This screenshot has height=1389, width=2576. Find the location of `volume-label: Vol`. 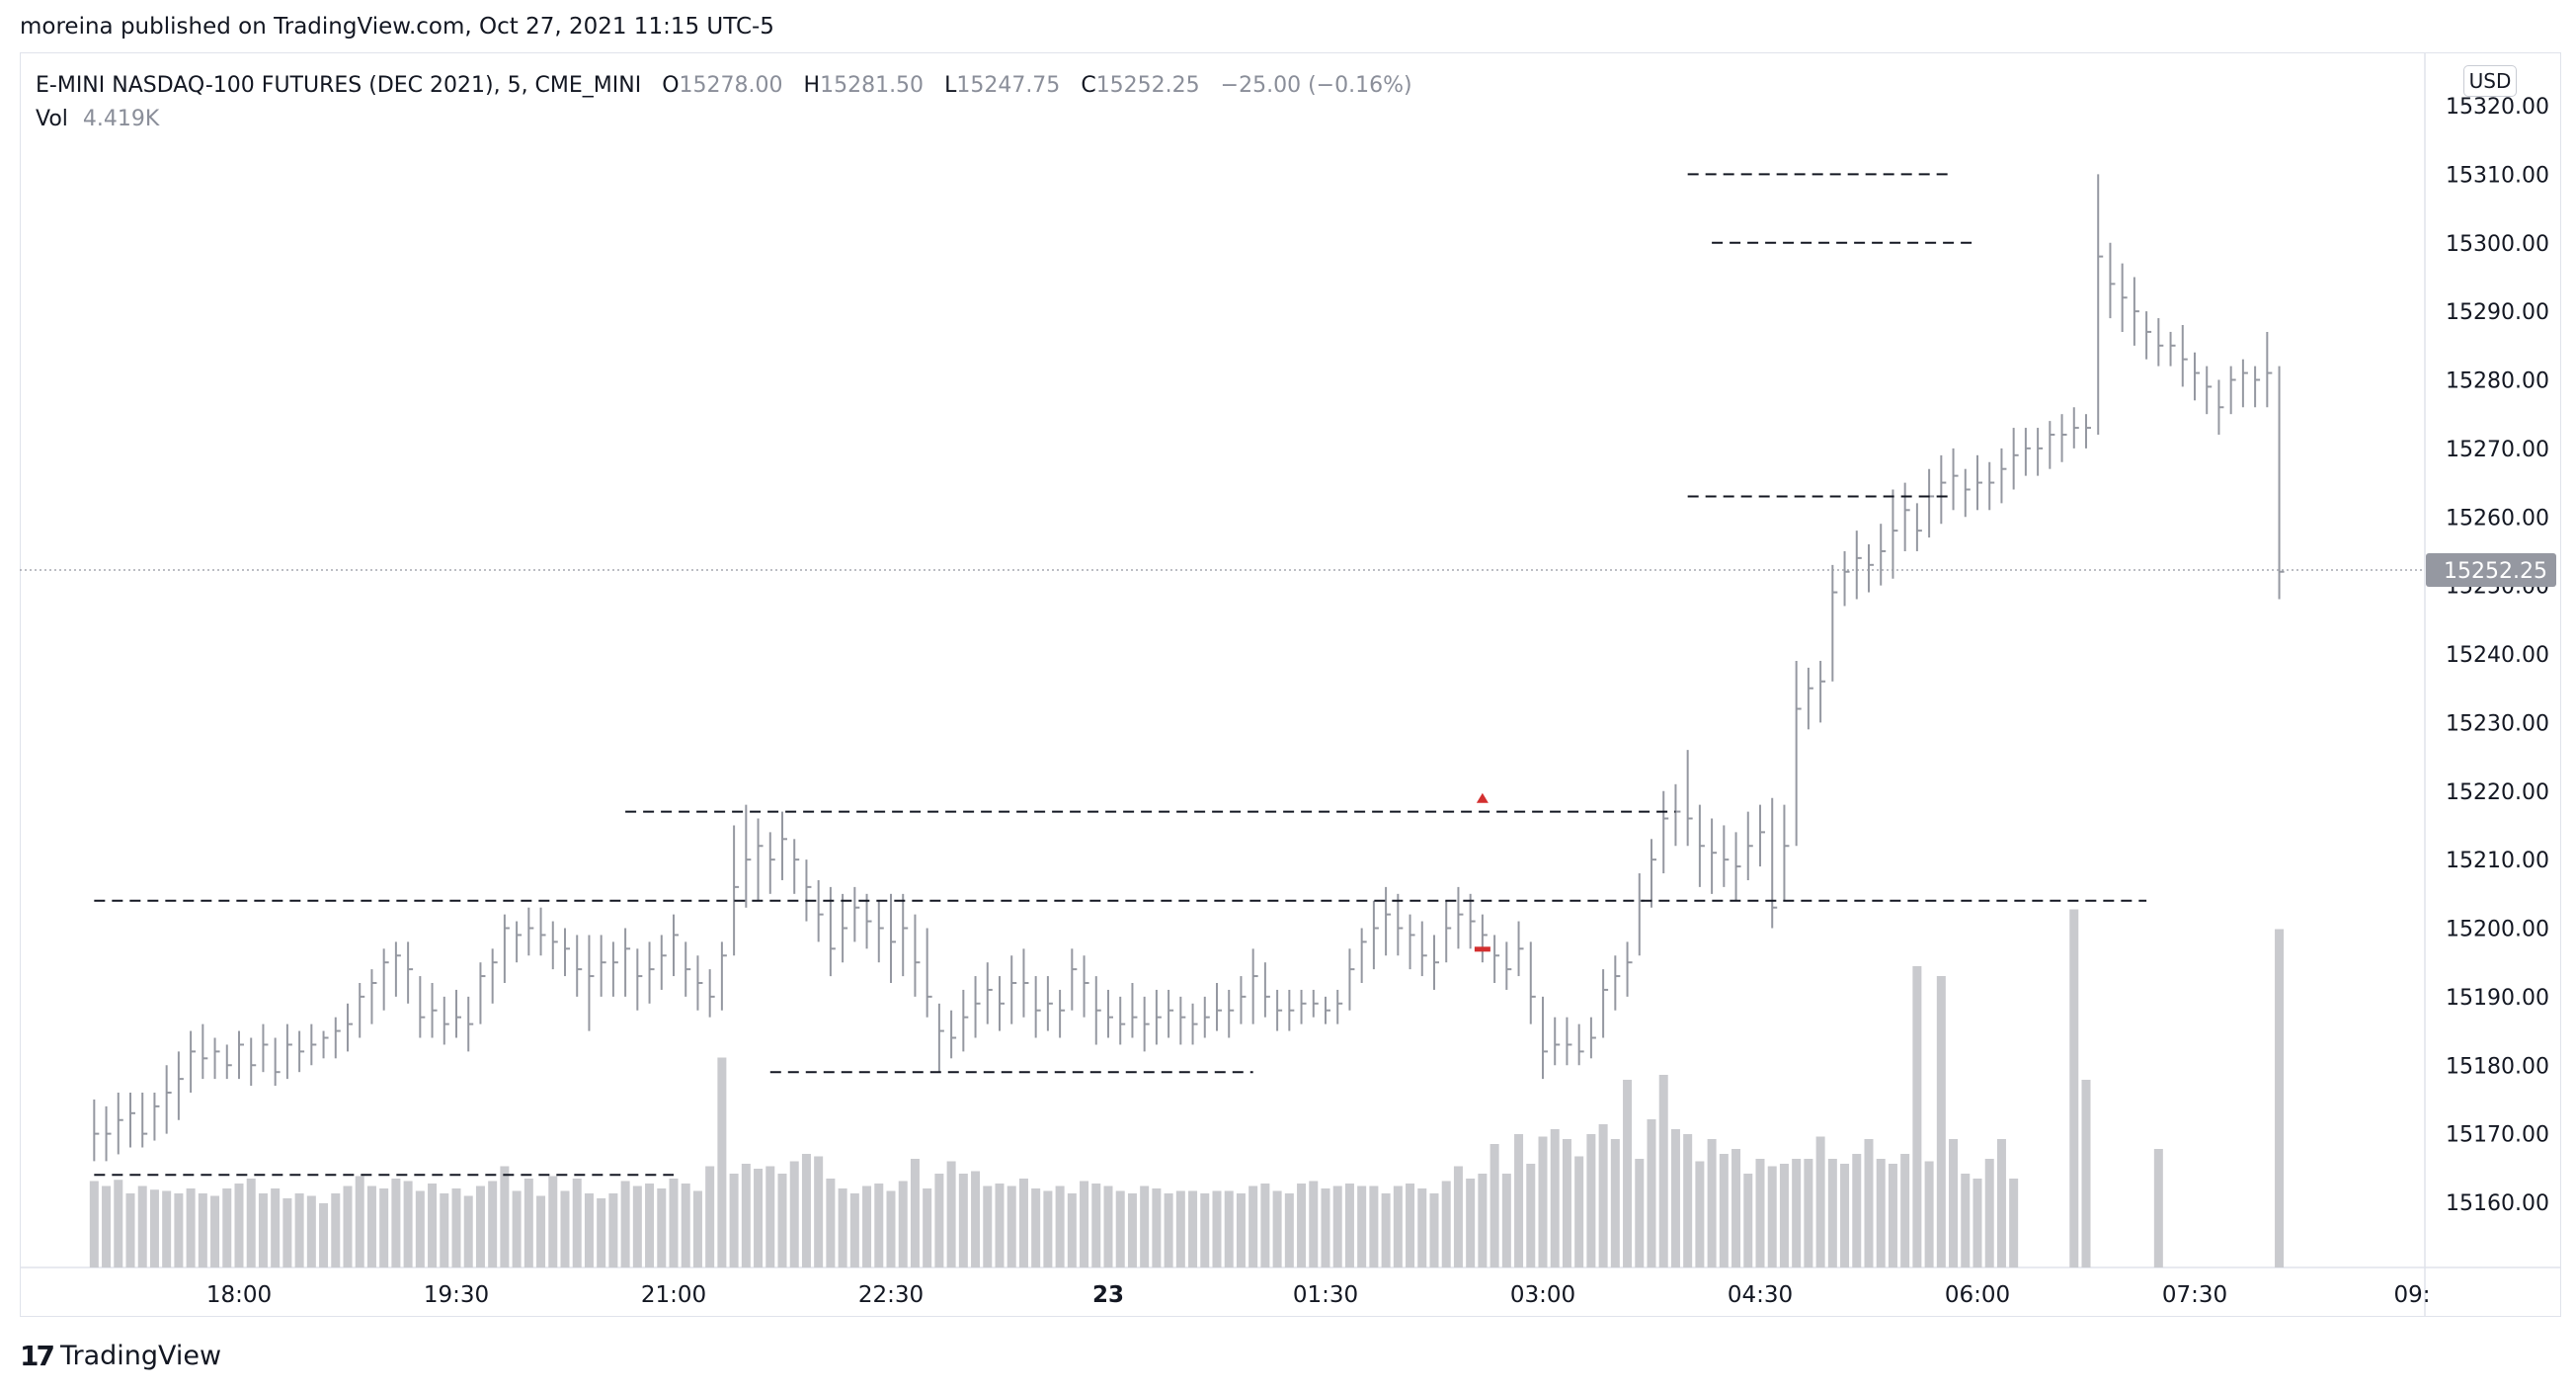

volume-label: Vol is located at coordinates (52, 119).